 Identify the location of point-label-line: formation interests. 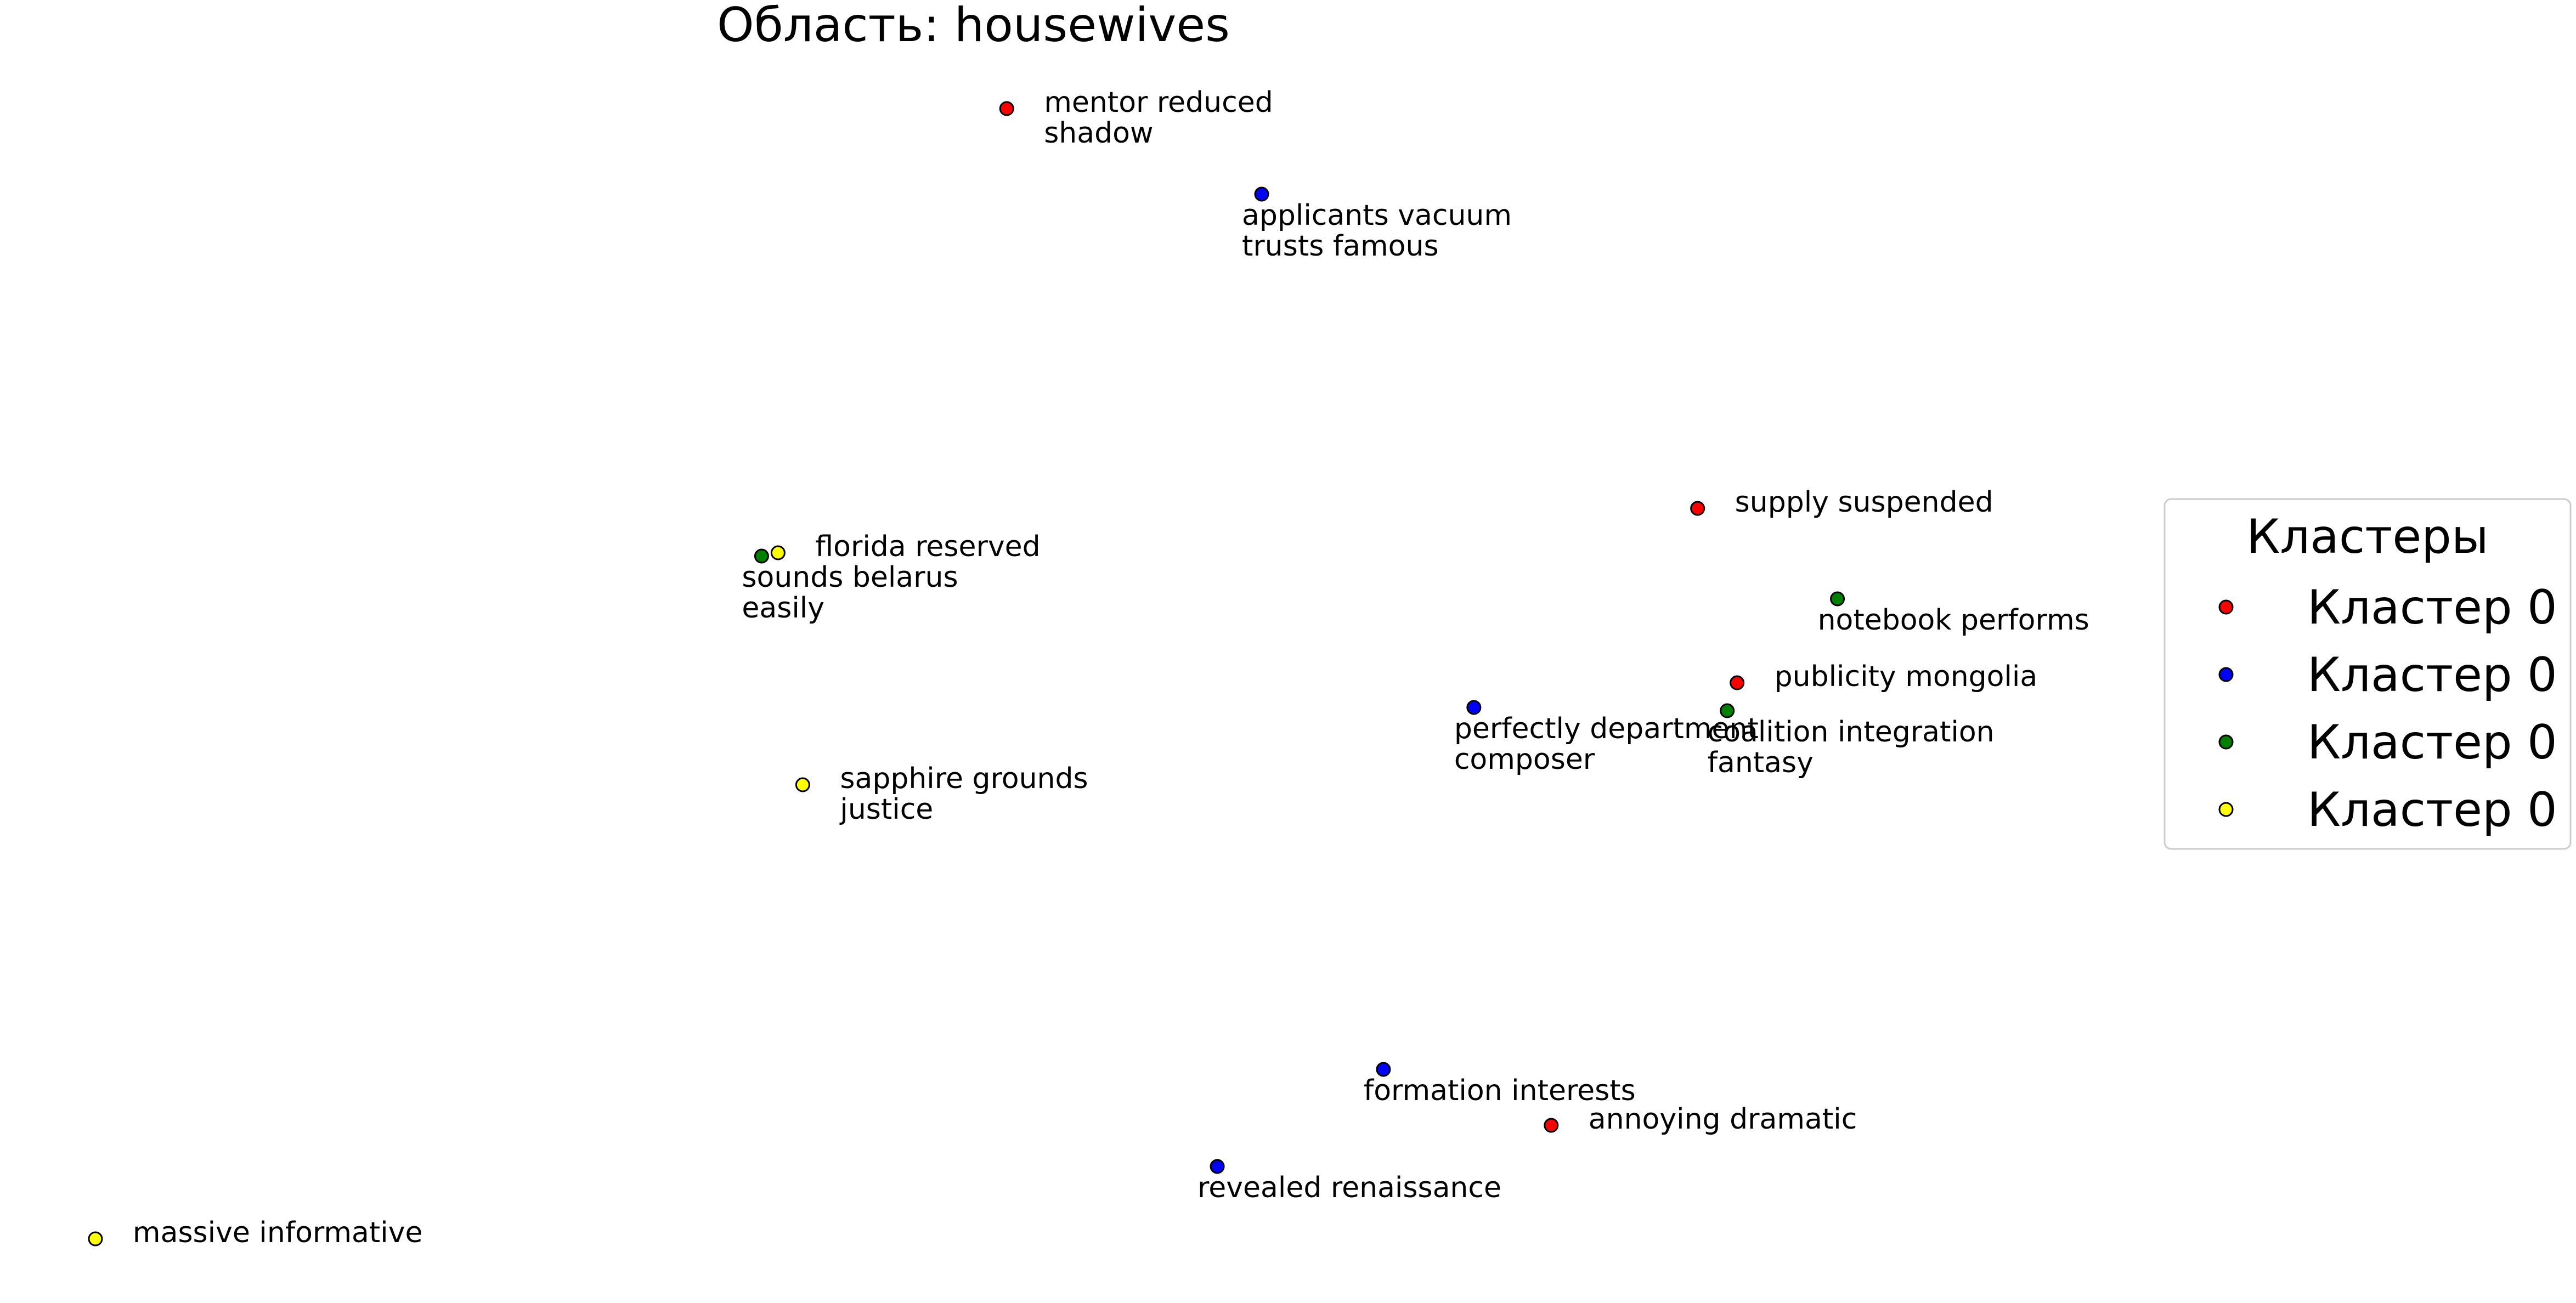
(1500, 1090).